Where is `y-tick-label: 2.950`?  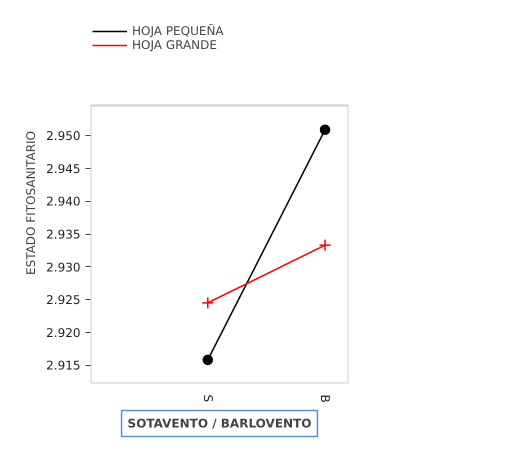 y-tick-label: 2.950 is located at coordinates (63, 136).